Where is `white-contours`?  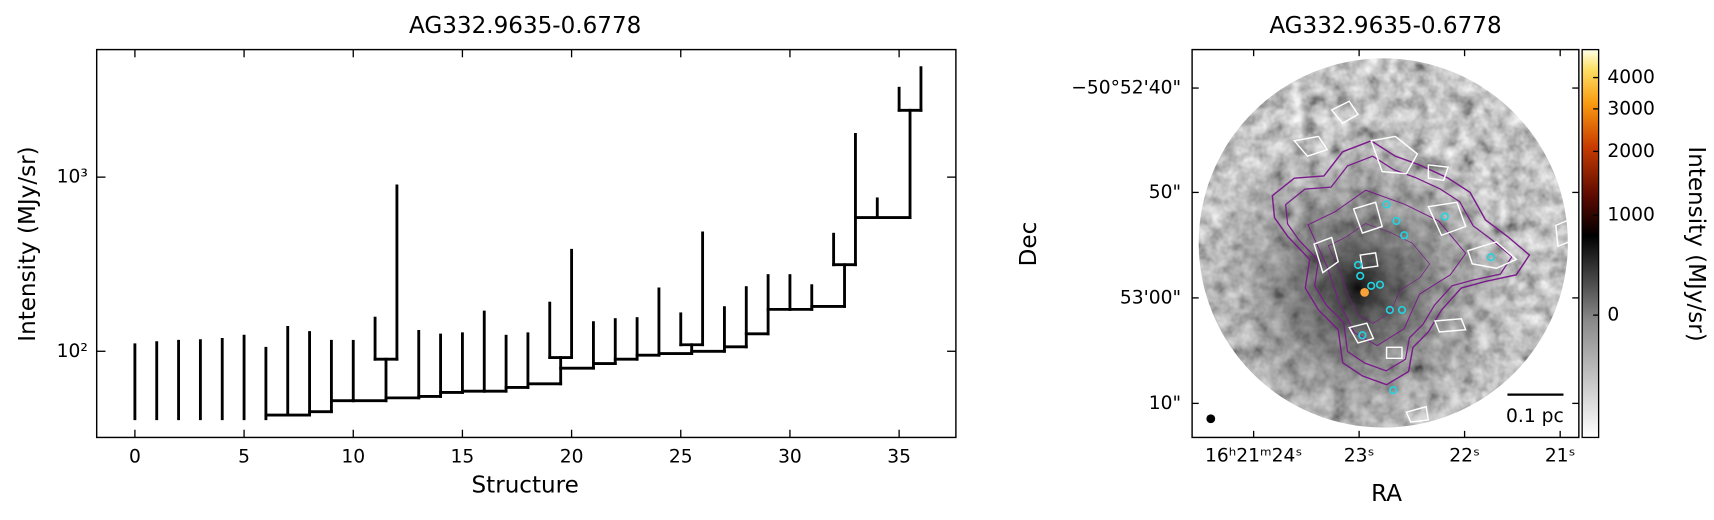 white-contours is located at coordinates (1431, 261).